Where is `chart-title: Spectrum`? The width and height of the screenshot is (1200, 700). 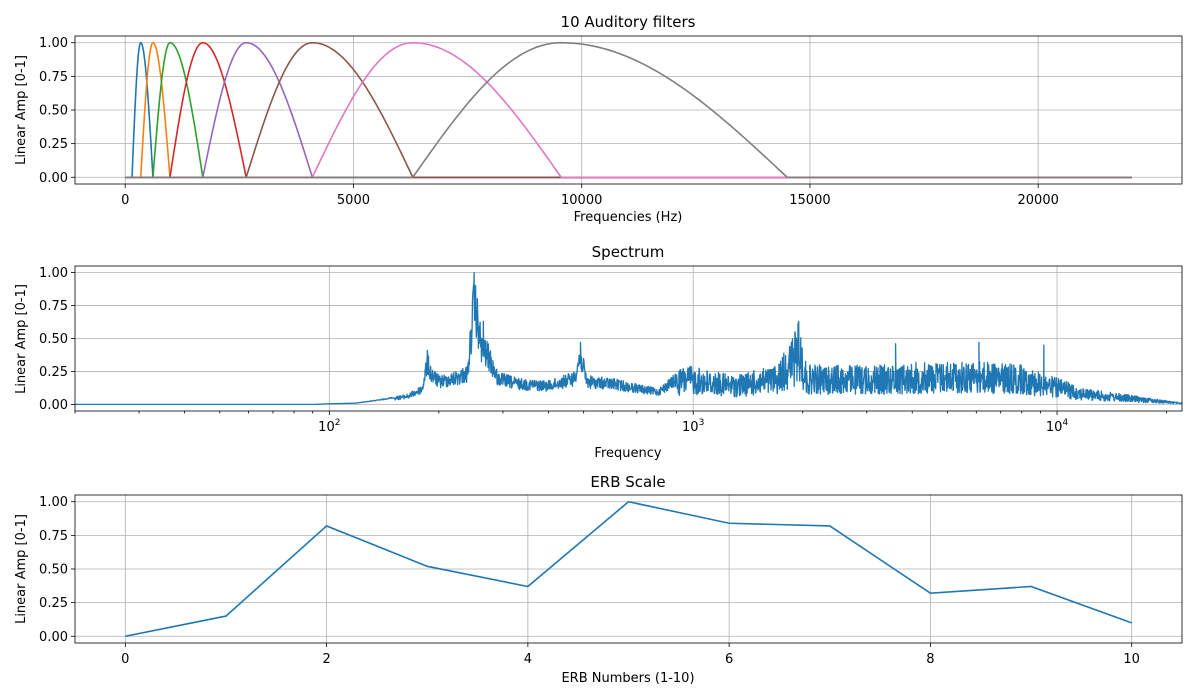 chart-title: Spectrum is located at coordinates (628, 252).